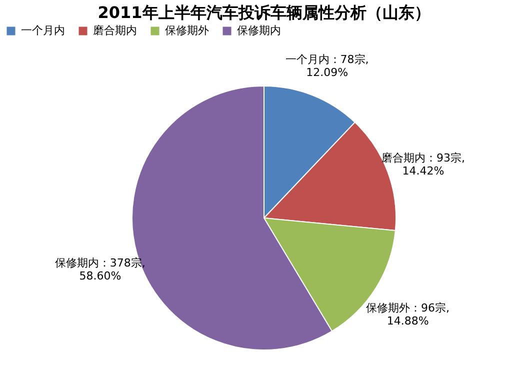  Describe the element at coordinates (43, 30) in the screenshot. I see `legend-label: 一个月内` at that location.